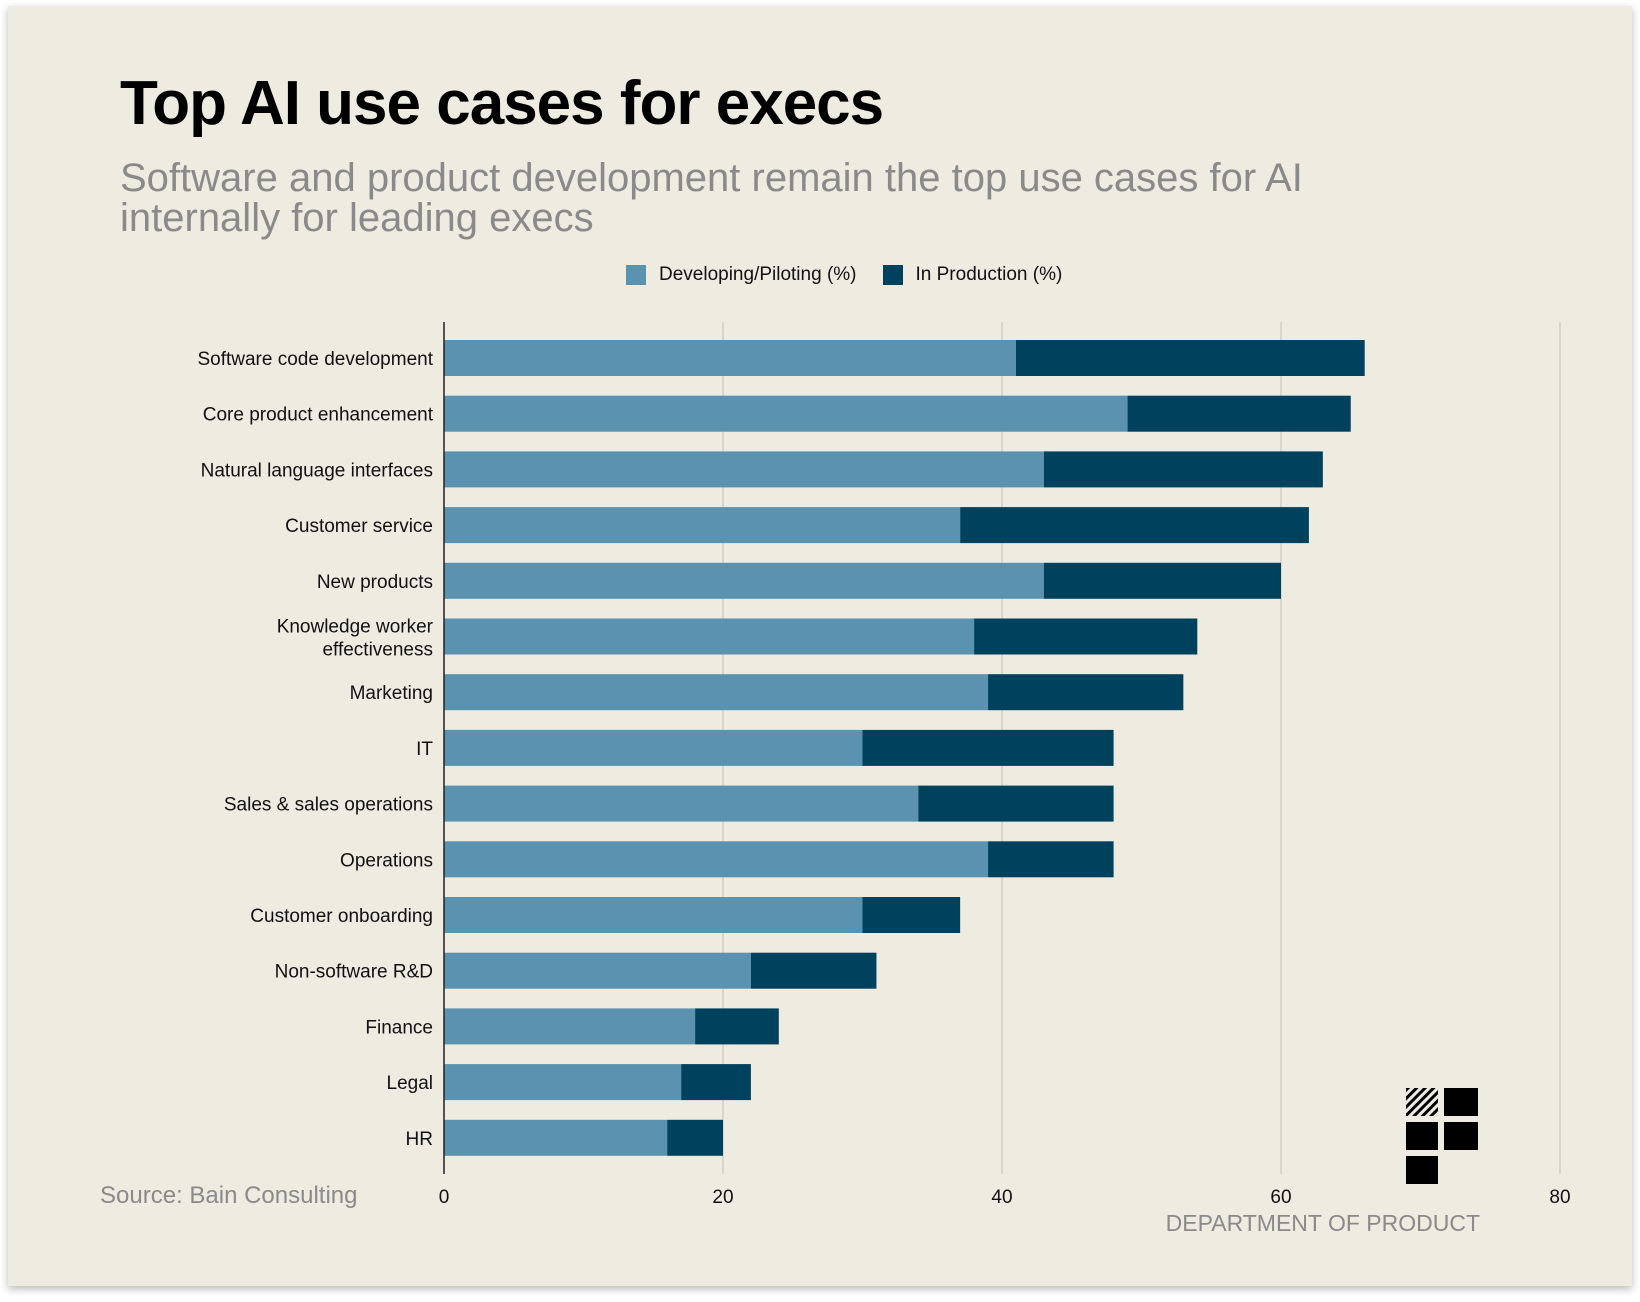  What do you see at coordinates (328, 805) in the screenshot?
I see `category-label: Sales & sales operations` at bounding box center [328, 805].